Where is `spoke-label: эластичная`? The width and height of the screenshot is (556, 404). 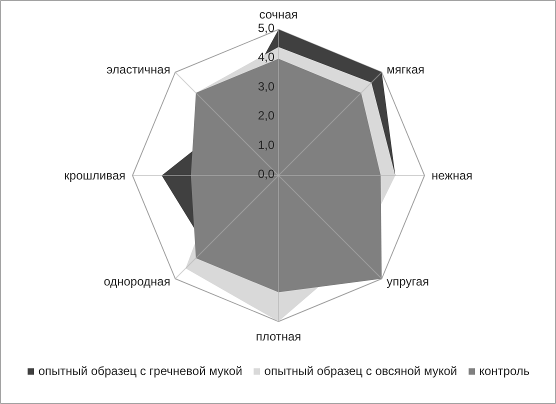
spoke-label: эластичная is located at coordinates (138, 69).